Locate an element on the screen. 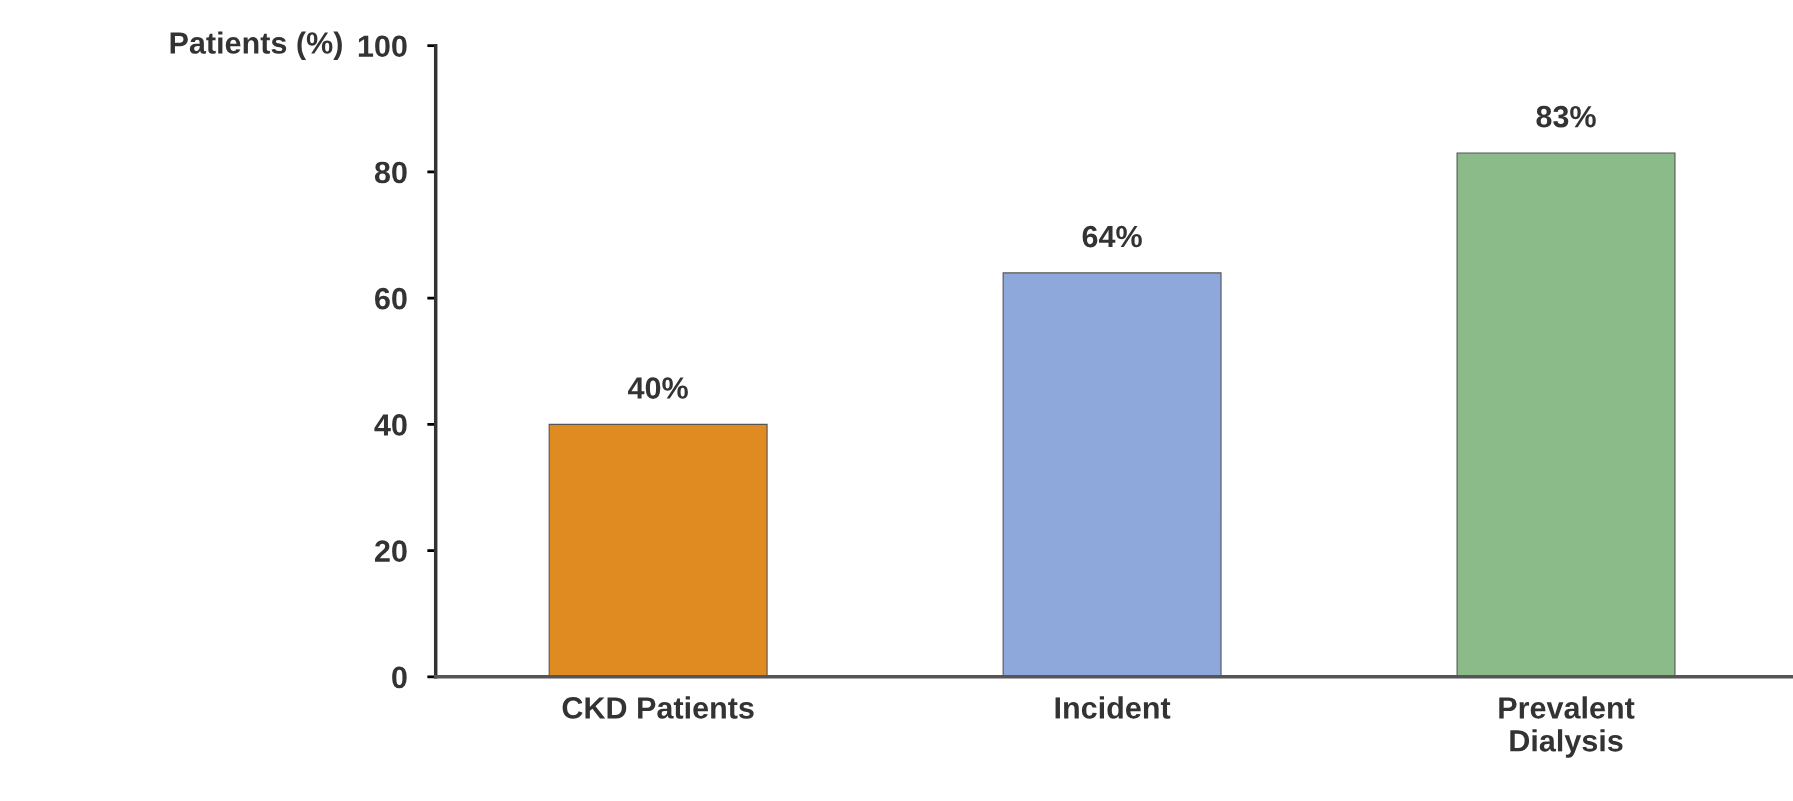 The image size is (1793, 801). data-label: 40% is located at coordinates (658, 388).